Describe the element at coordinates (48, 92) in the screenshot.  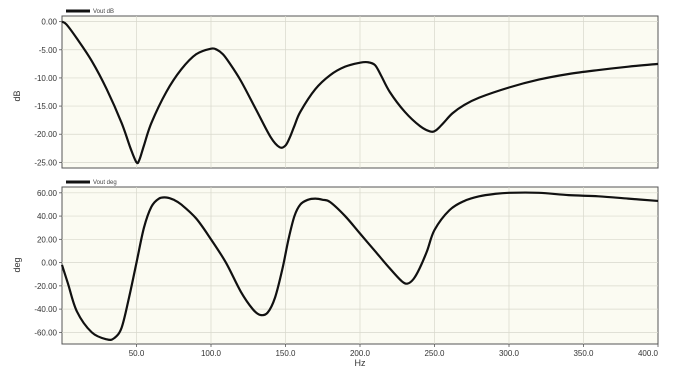
I see `magnitude-y-ticks: 0.00 -5.00 -10.00 -15.00 -20.00 -25.00` at that location.